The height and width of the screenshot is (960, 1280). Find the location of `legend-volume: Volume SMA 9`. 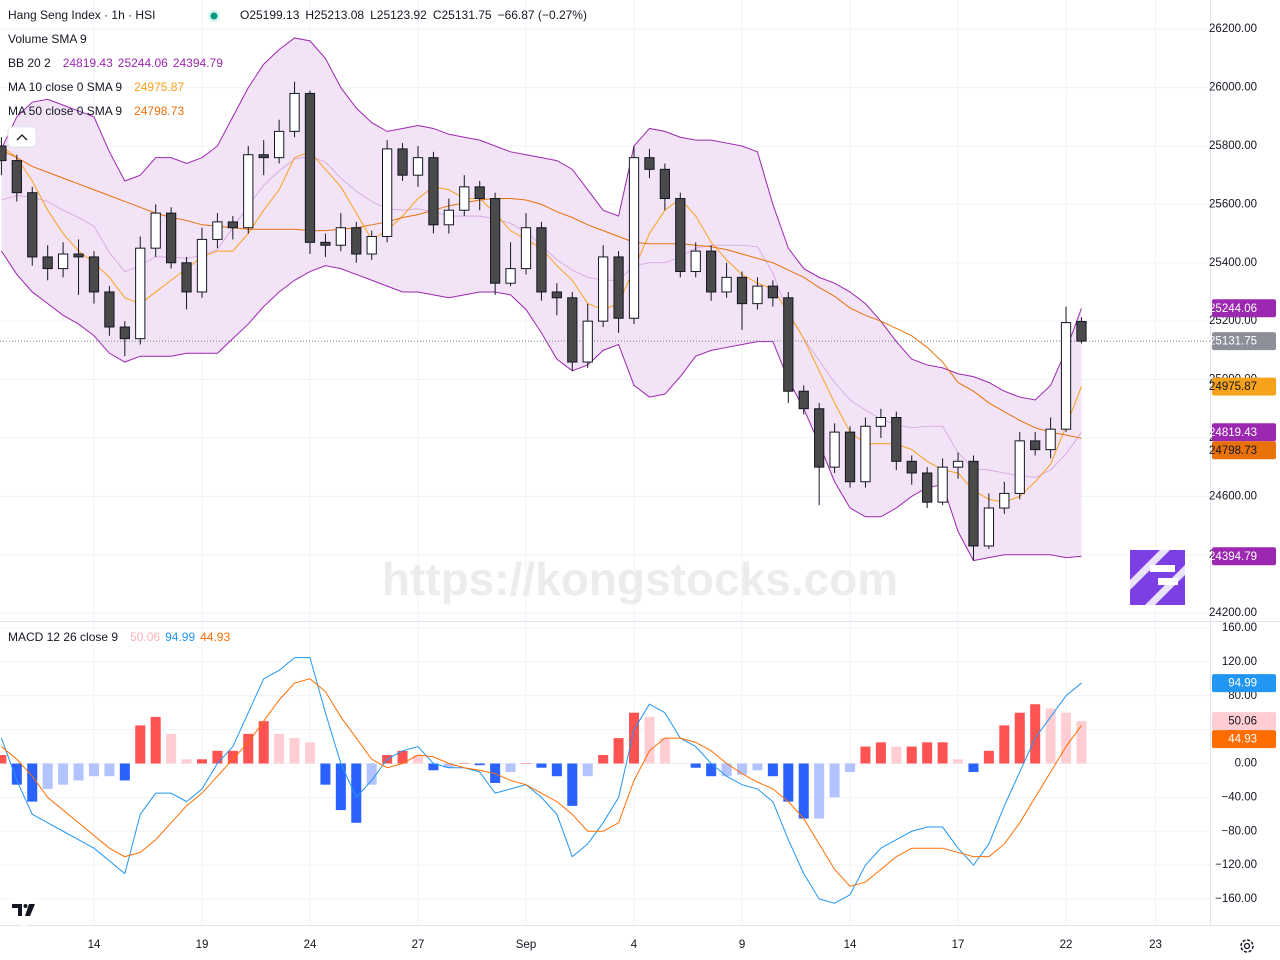

legend-volume: Volume SMA 9 is located at coordinates (47, 39).